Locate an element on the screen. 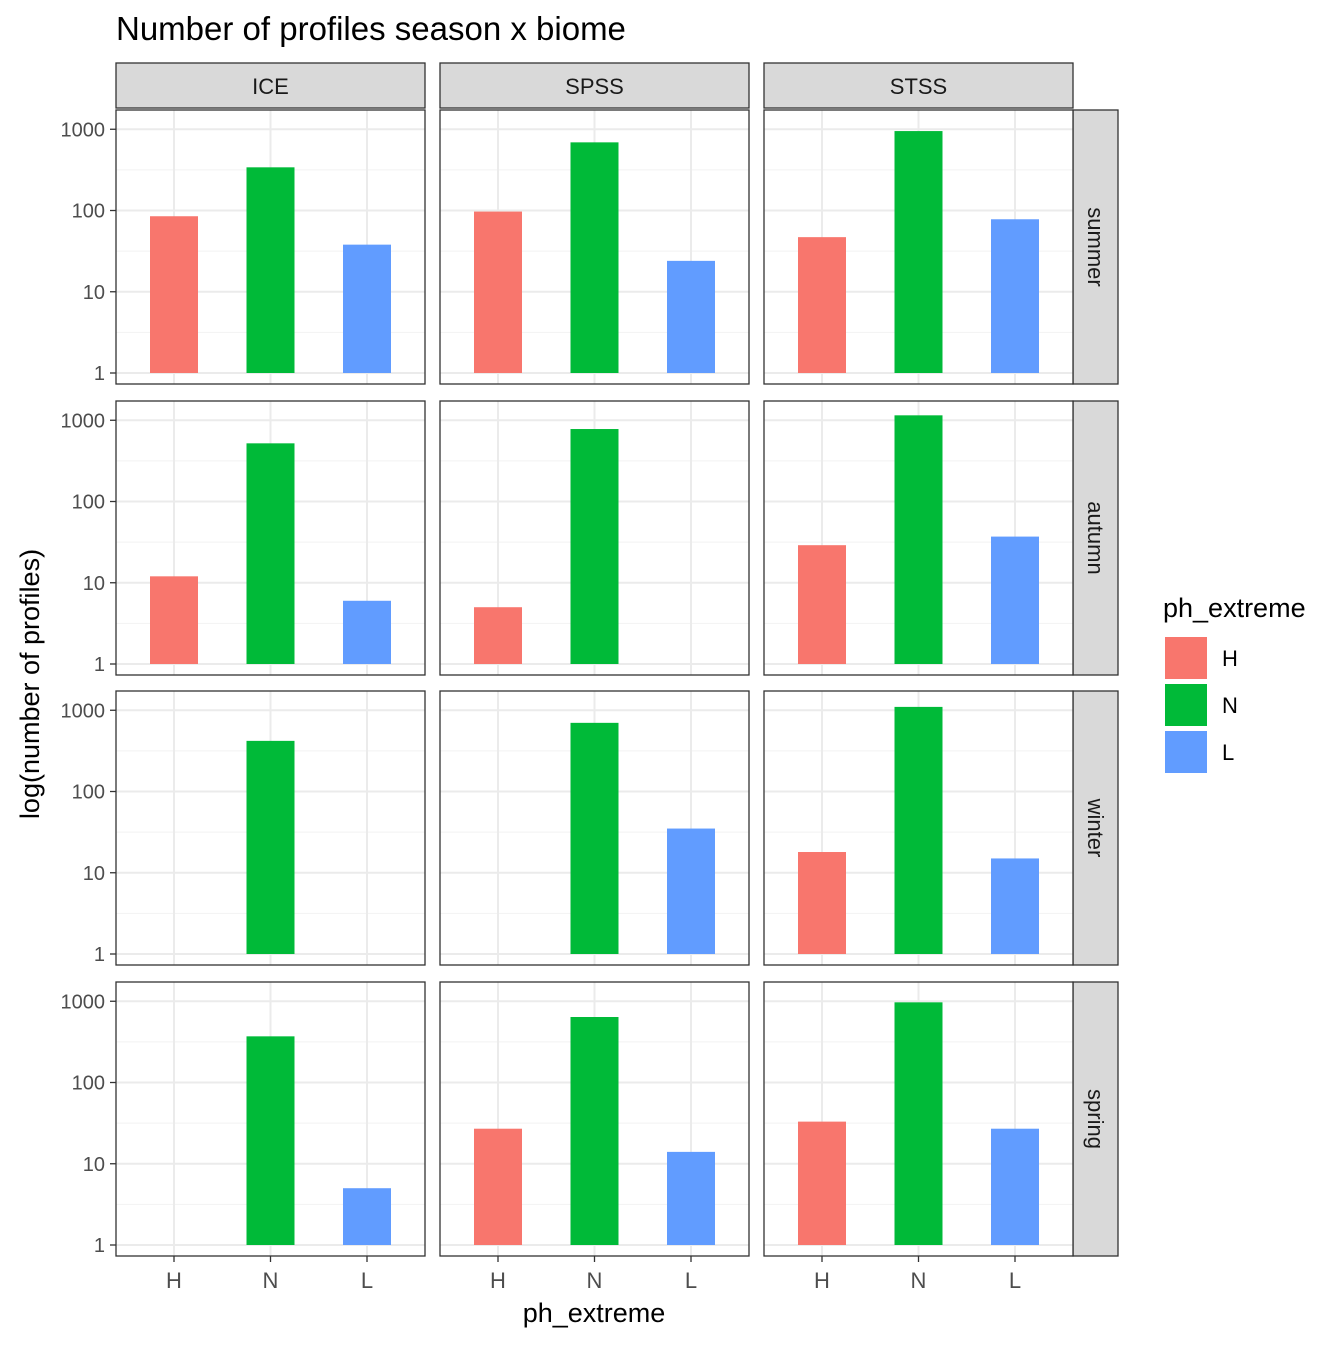 This screenshot has width=1344, height=1349. legend-entry-n: N is located at coordinates (1201, 705).